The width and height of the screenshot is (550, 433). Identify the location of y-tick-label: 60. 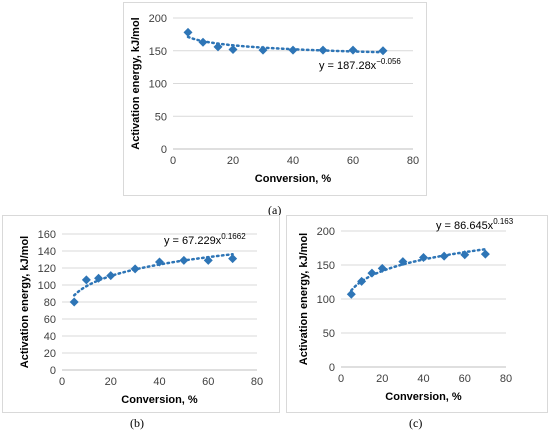
(50, 320).